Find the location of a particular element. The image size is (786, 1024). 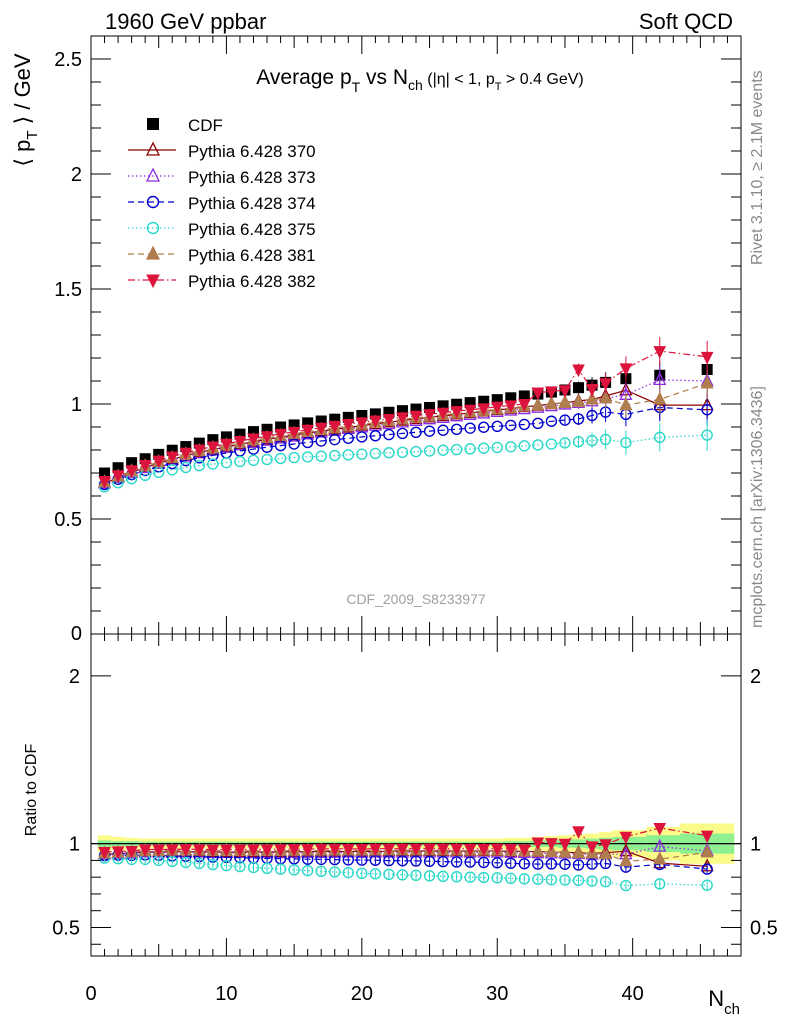

legend-entry: Pythia 6.428 374 is located at coordinates (222, 203).